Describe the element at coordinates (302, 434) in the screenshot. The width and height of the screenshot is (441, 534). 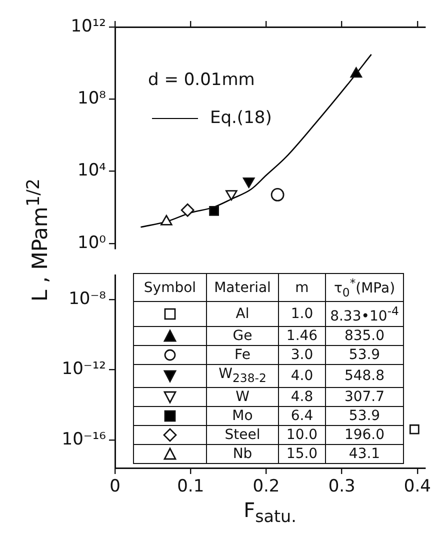
I see `annotation: 10.0` at that location.